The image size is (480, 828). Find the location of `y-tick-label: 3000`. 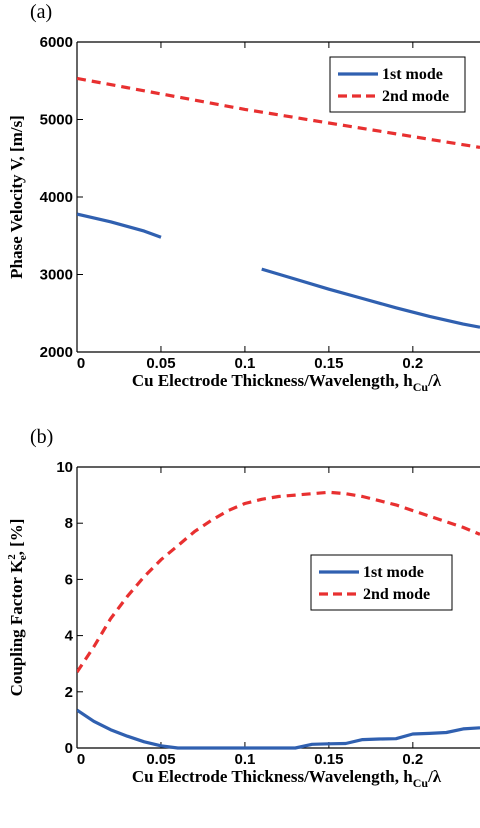

y-tick-label: 3000 is located at coordinates (56, 275).